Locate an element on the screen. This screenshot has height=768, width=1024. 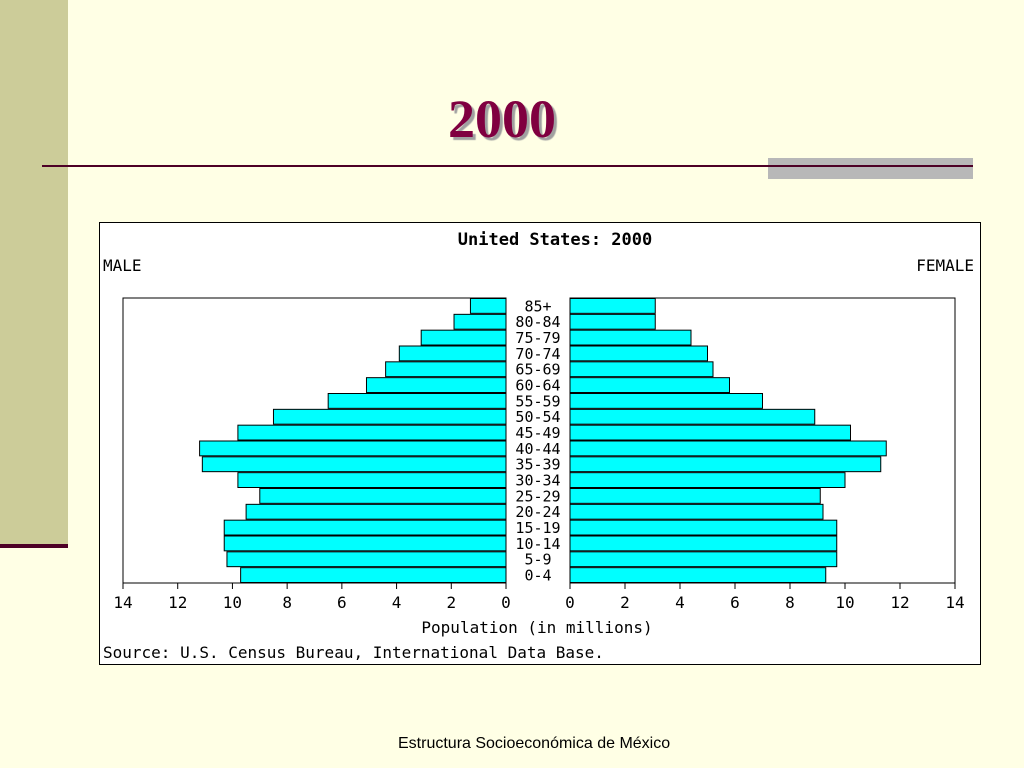
age-group-label: 40-44 is located at coordinates (537, 449).